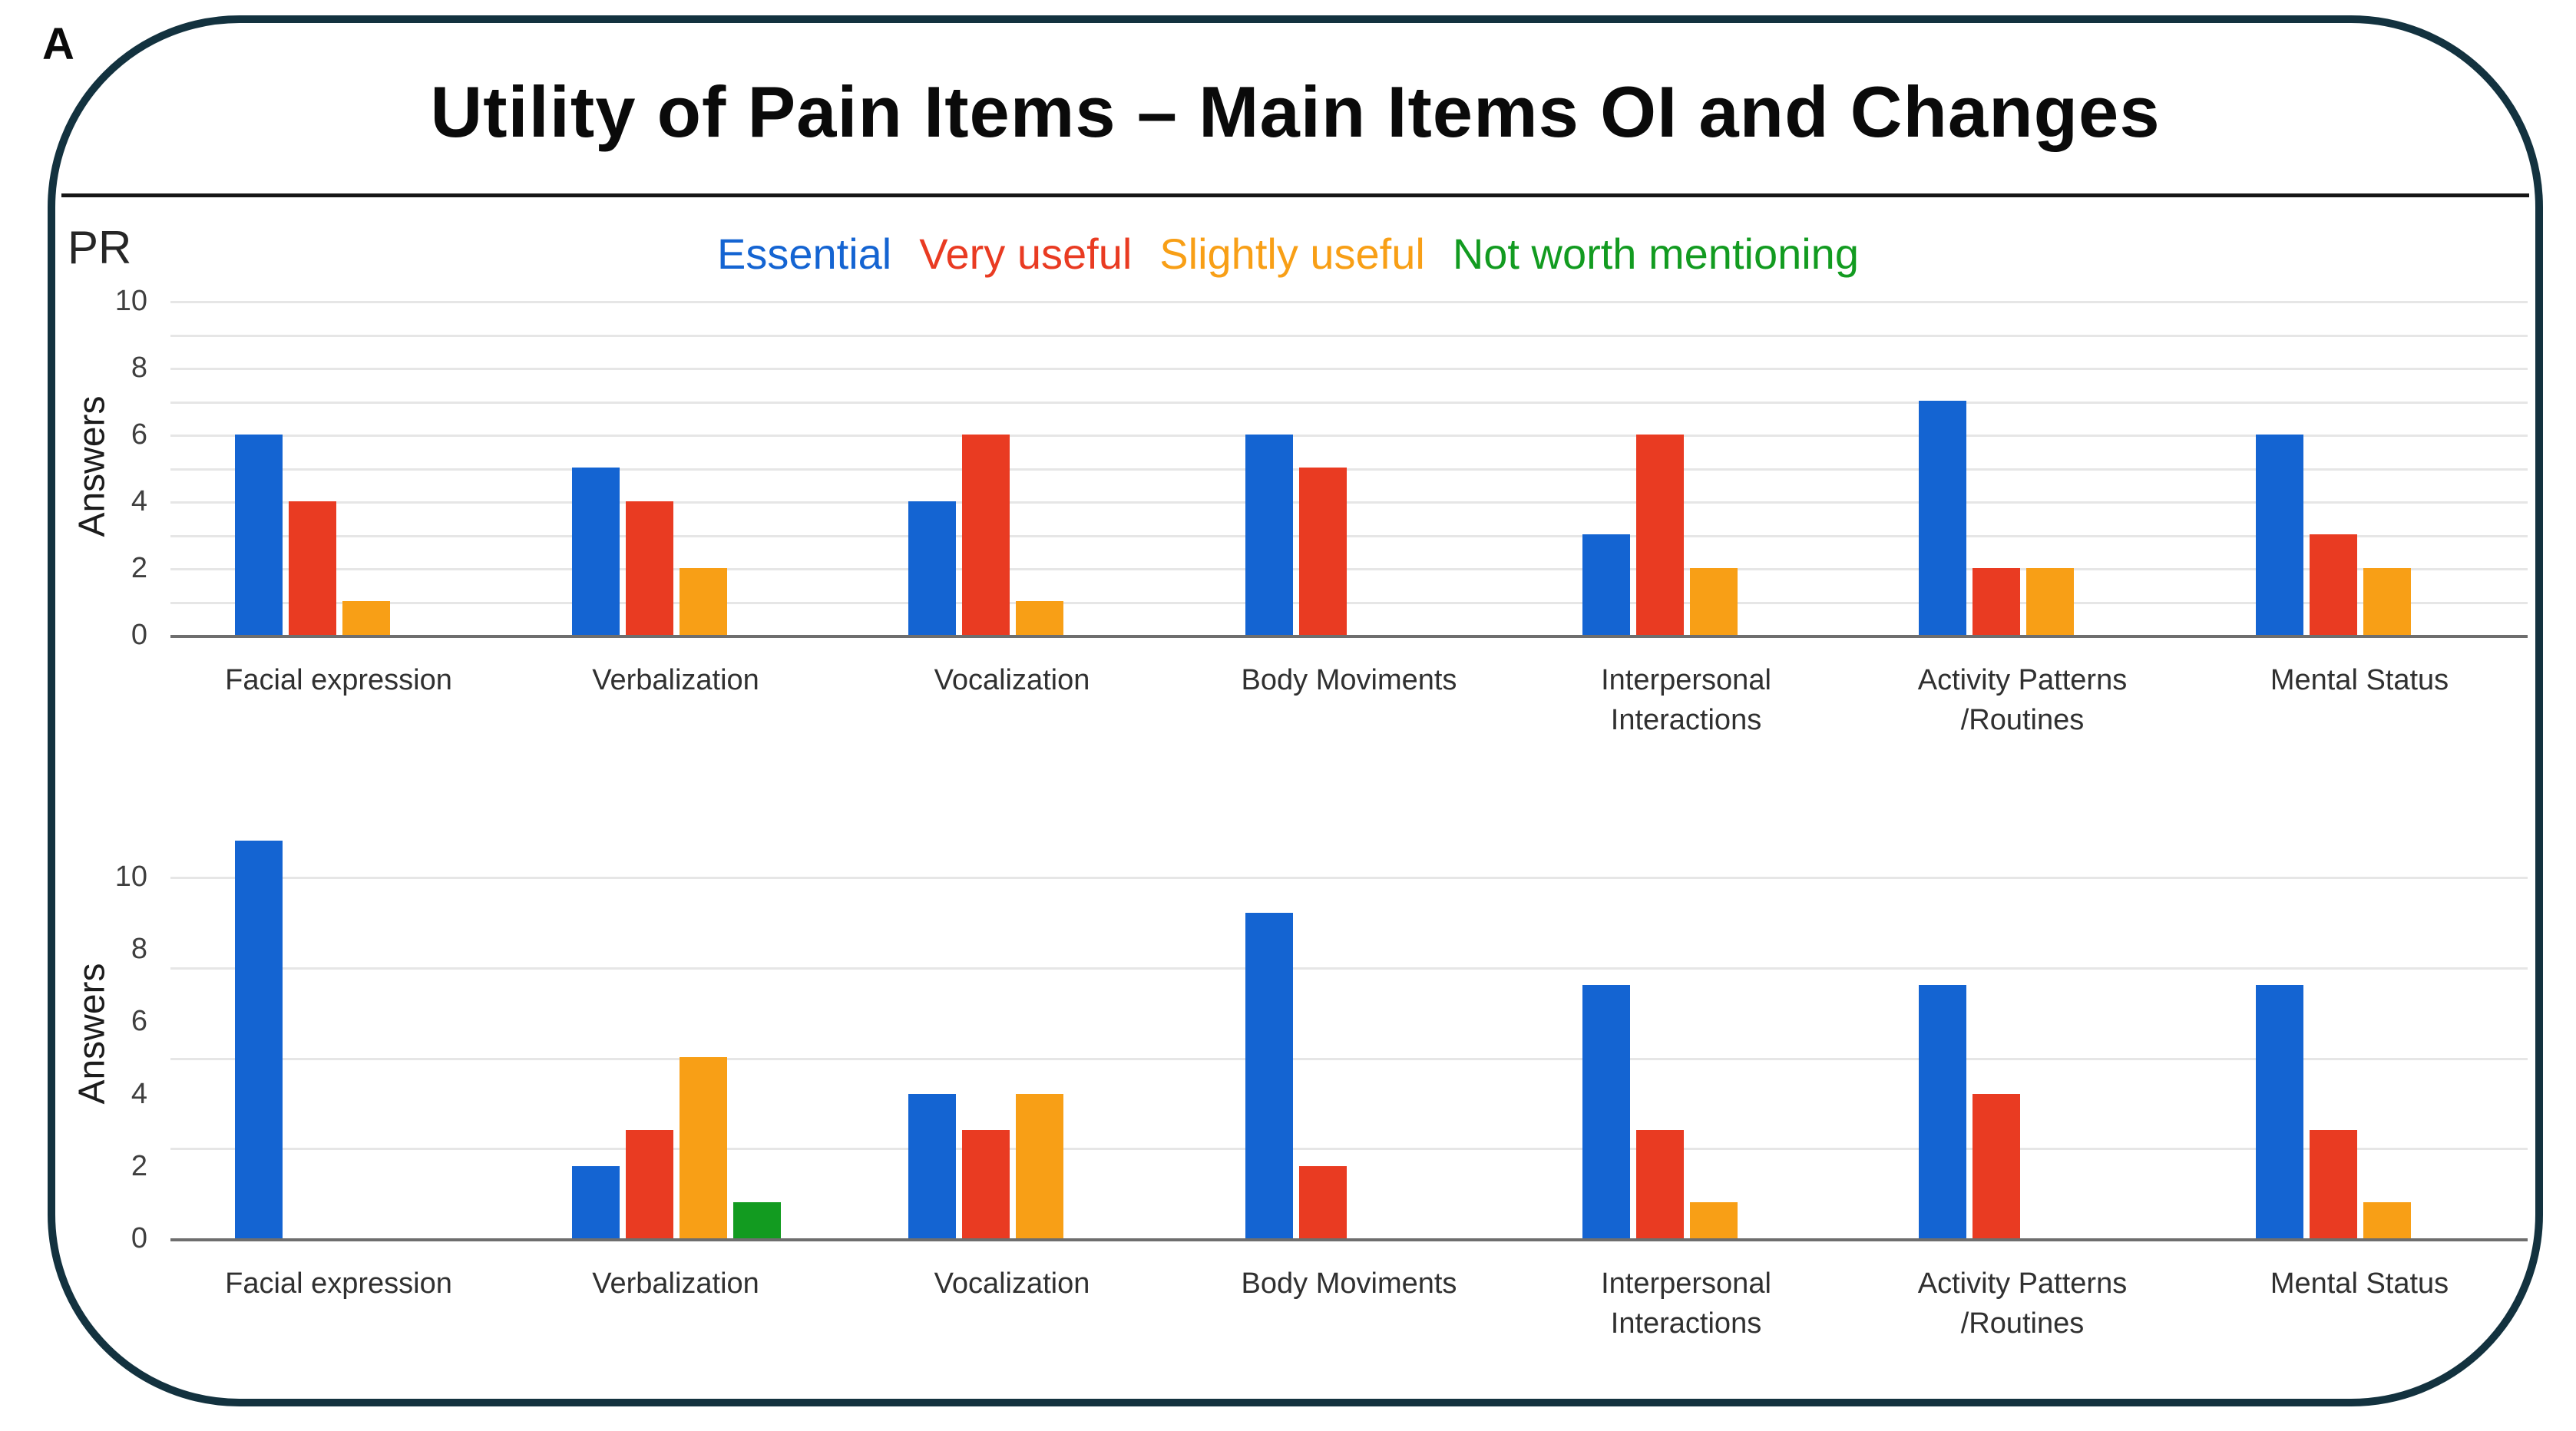 This screenshot has height=1431, width=2576. Describe the element at coordinates (757, 1220) in the screenshot. I see `bar-not-worth-mentioning` at that location.